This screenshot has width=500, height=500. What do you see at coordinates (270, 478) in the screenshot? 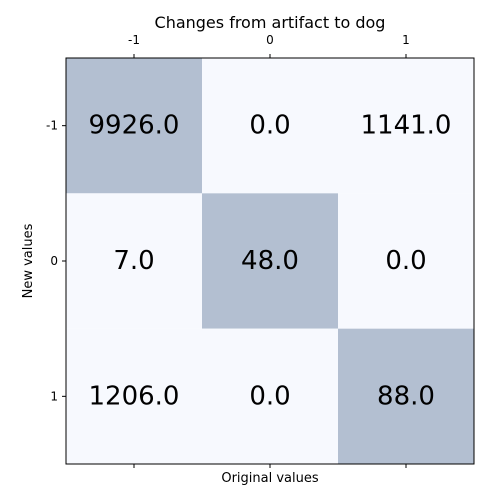
I see `x-axis-label: Original values` at bounding box center [270, 478].